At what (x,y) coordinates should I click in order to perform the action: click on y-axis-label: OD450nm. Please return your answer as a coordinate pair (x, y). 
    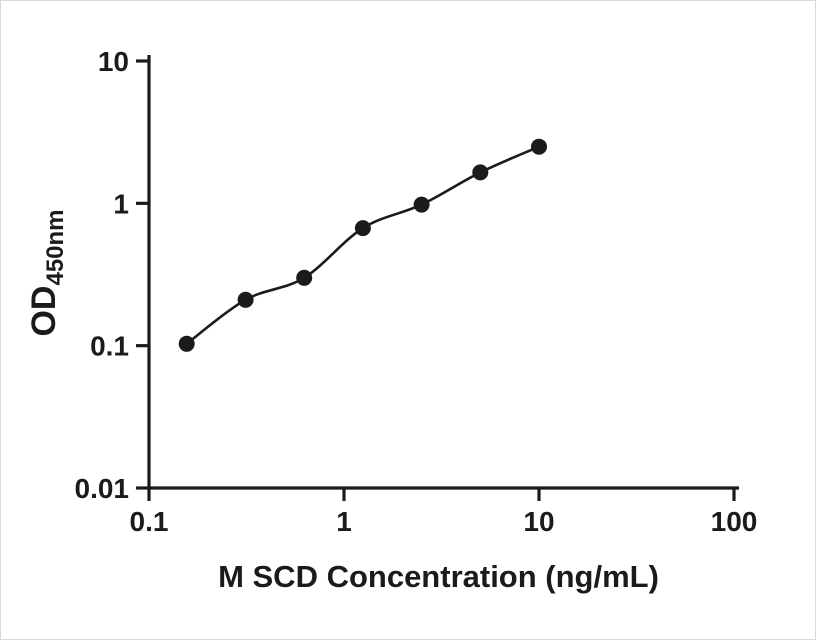
    Looking at the image, I should click on (47, 272).